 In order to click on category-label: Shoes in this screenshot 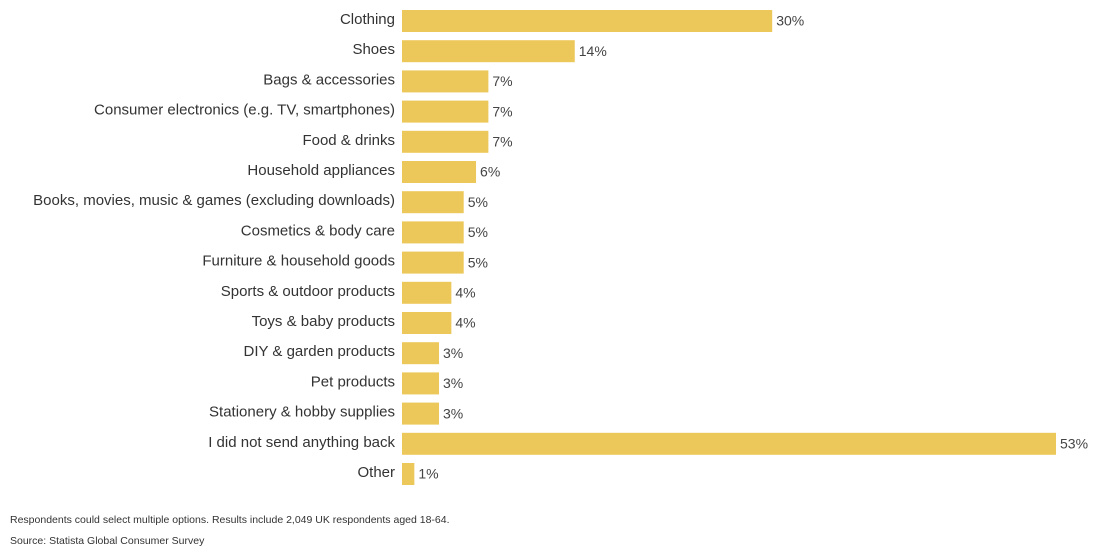, I will do `click(373, 49)`.